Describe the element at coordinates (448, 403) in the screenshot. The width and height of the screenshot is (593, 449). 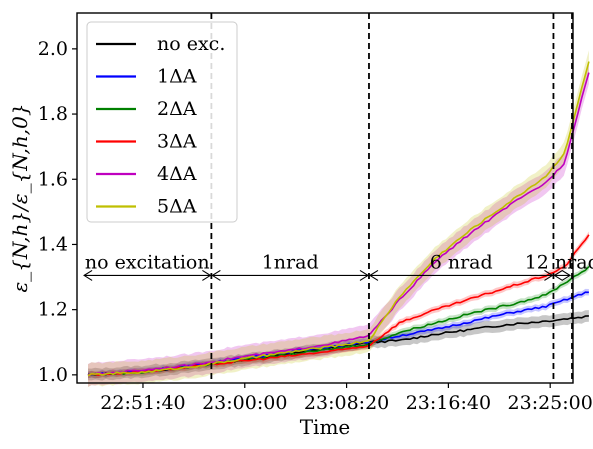
I see `x-tick-label: 23:16:40` at that location.